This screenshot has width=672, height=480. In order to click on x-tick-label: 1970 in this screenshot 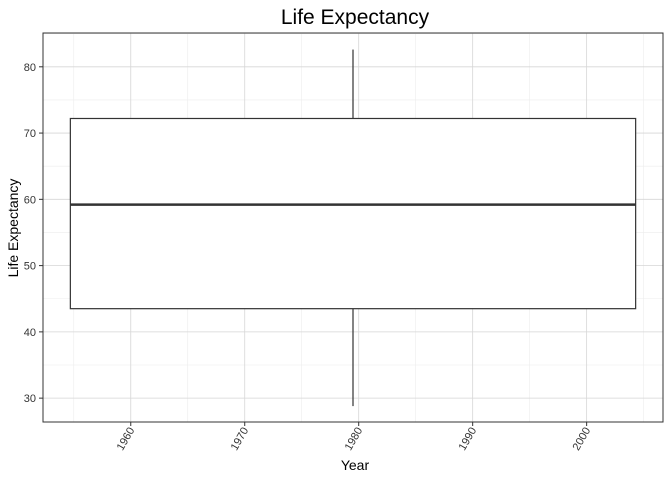, I will do `click(240, 439)`.